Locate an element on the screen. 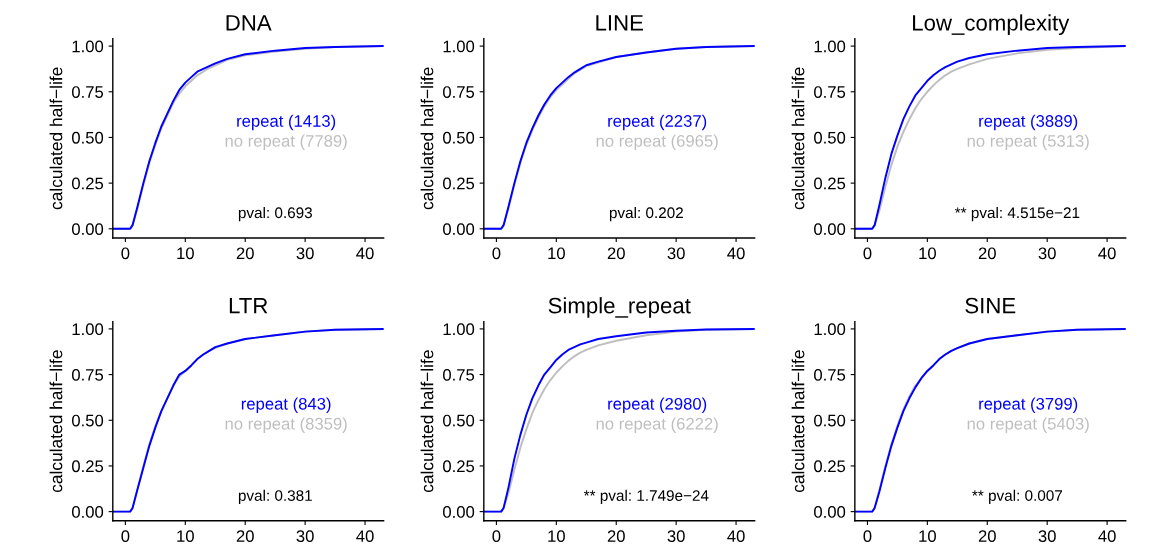 The height and width of the screenshot is (554, 1151). text: repeat (2237) is located at coordinates (657, 122).